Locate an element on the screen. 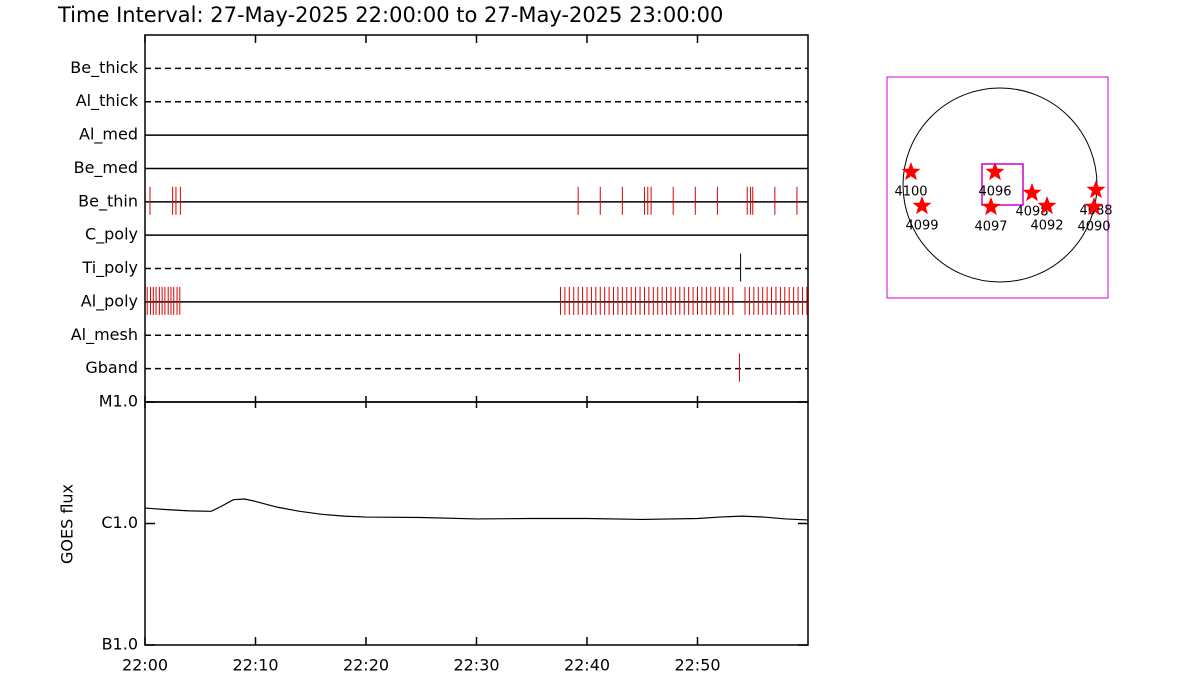  x-tick-label: 22:00 is located at coordinates (145, 665).